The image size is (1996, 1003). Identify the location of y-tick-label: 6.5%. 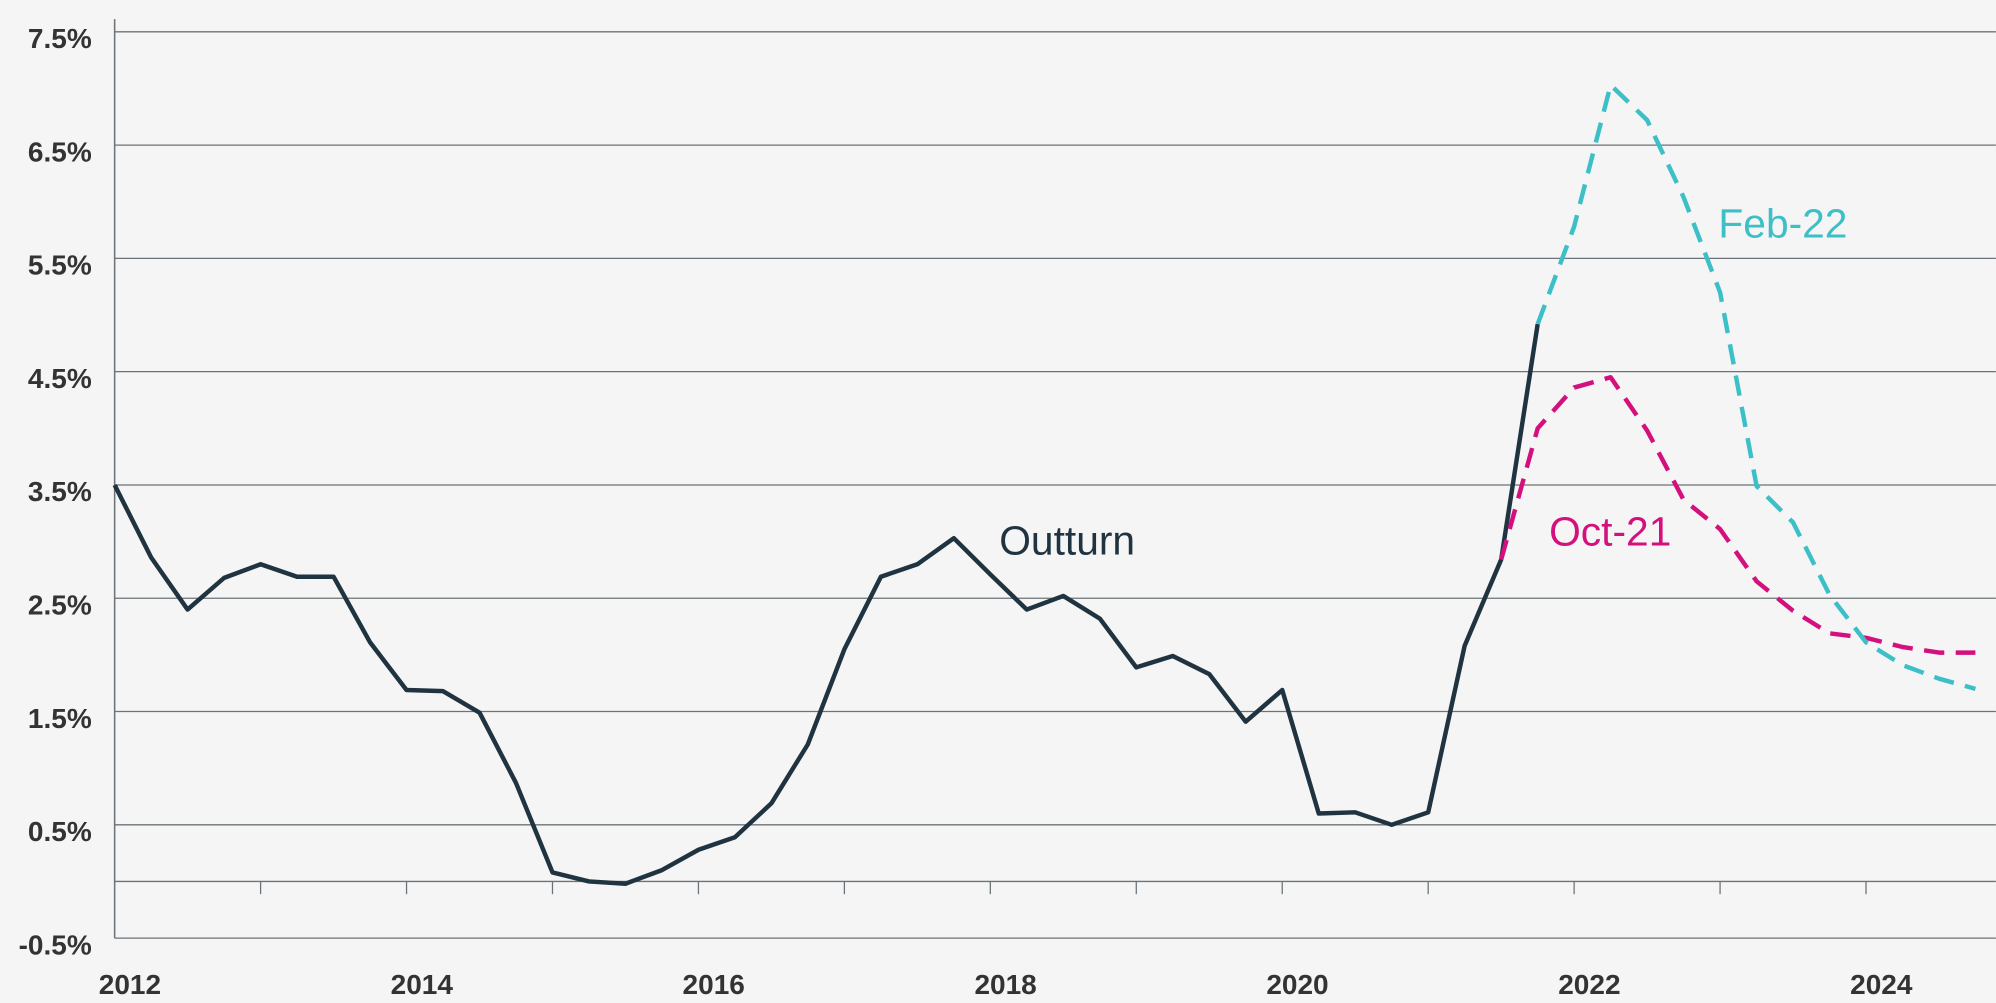
(60, 151).